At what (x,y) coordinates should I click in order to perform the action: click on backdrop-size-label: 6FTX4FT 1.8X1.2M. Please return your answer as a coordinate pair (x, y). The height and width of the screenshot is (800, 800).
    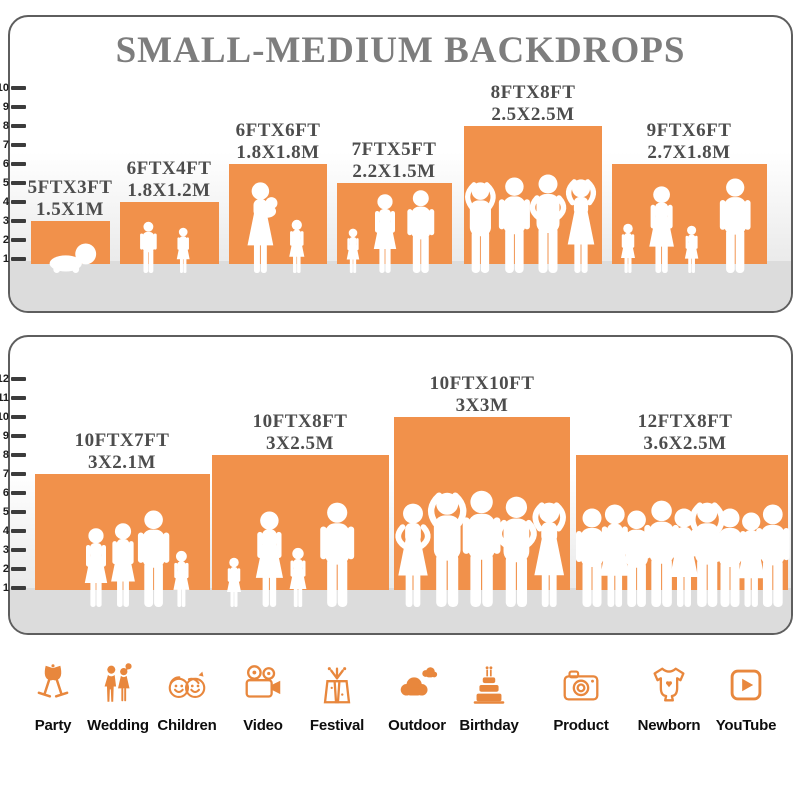
    Looking at the image, I should click on (169, 179).